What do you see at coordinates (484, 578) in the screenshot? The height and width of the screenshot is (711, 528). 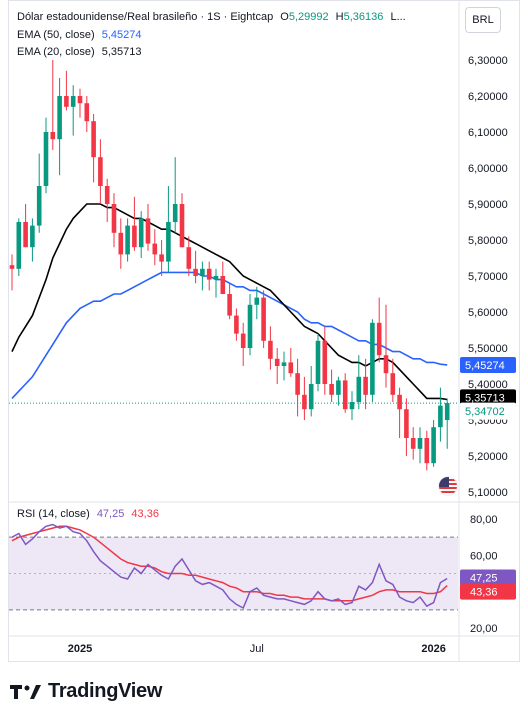 I see `rsi-axis-marker-label: 47,25` at bounding box center [484, 578].